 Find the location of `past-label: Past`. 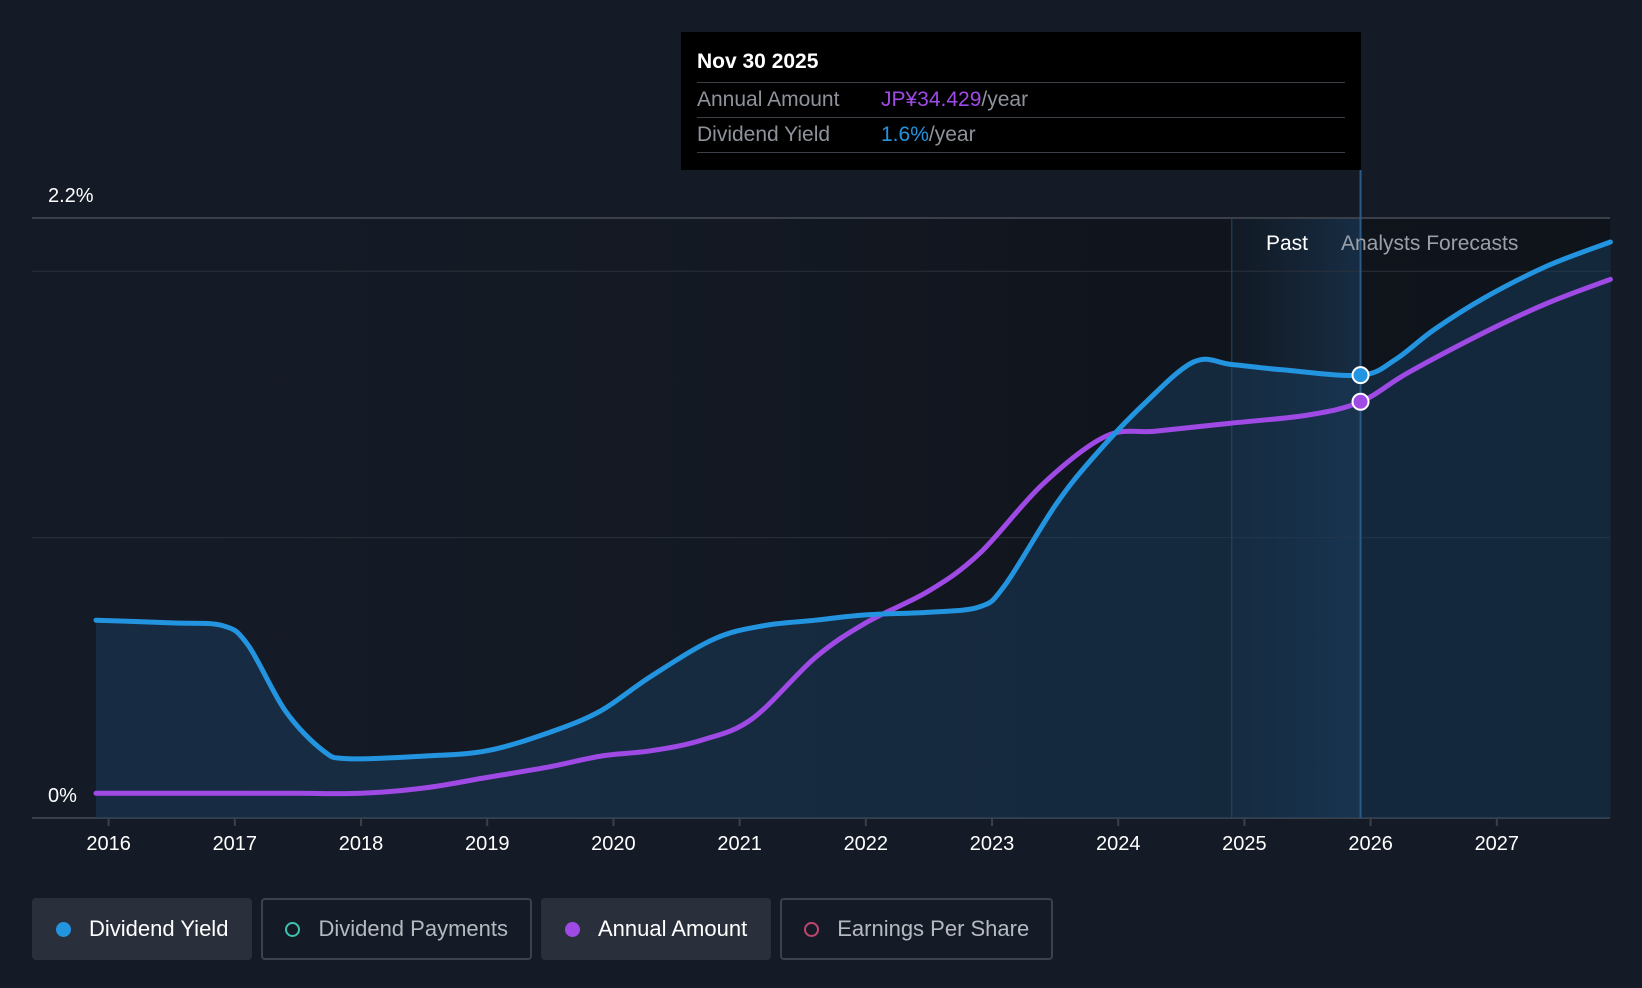

past-label: Past is located at coordinates (1287, 243).